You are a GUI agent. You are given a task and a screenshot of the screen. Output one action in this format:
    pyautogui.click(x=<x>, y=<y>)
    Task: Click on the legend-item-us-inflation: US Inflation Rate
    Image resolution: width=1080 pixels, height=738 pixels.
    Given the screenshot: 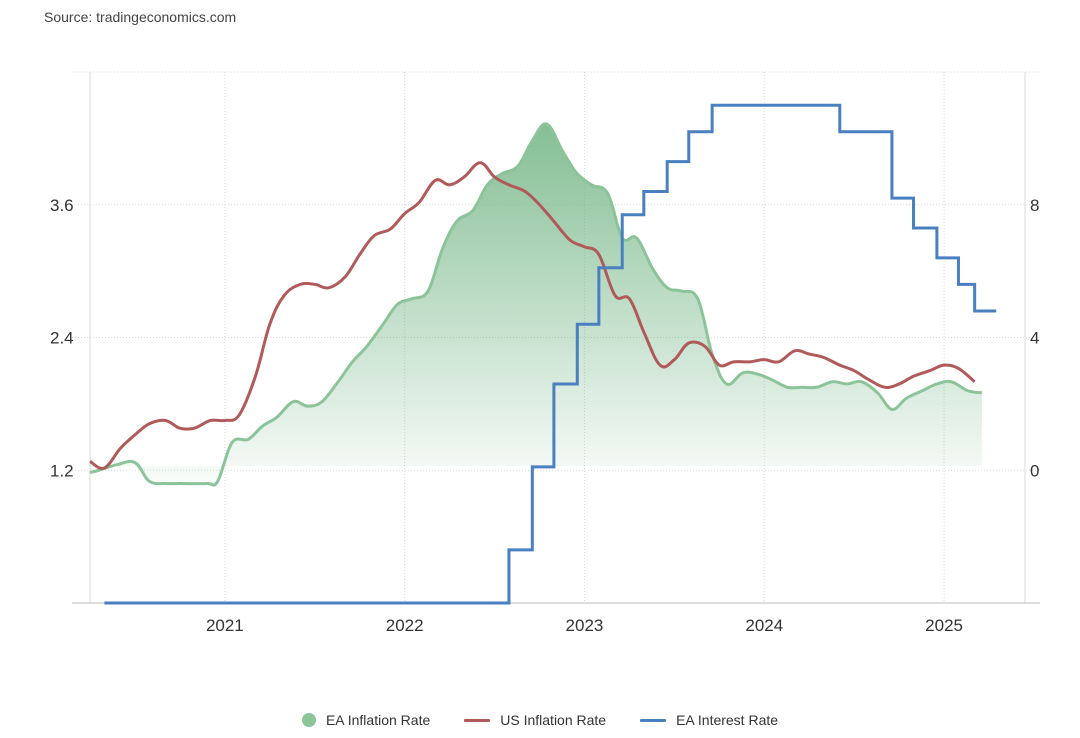 What is the action you would take?
    pyautogui.click(x=535, y=720)
    